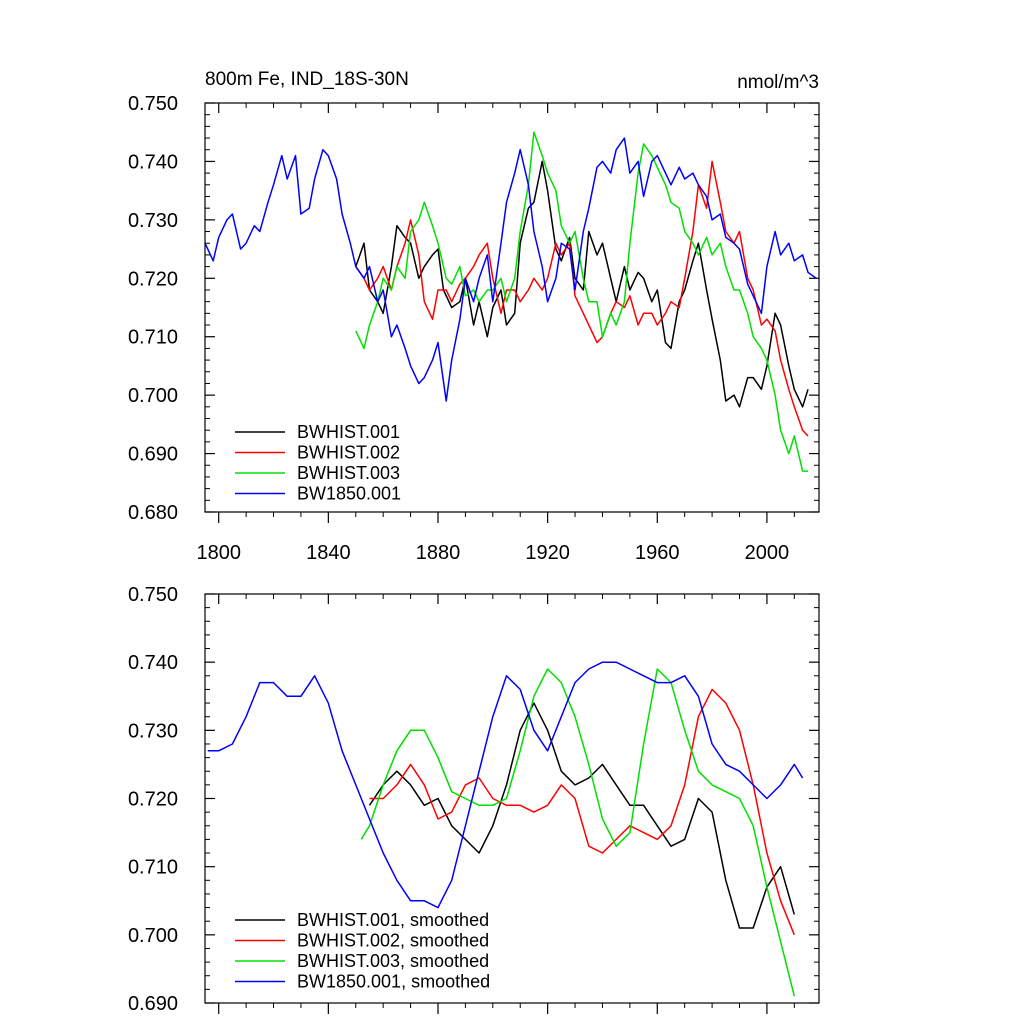 This screenshot has height=1024, width=1024. What do you see at coordinates (393, 982) in the screenshot?
I see `legend-label: BW1850.001, smoothed` at bounding box center [393, 982].